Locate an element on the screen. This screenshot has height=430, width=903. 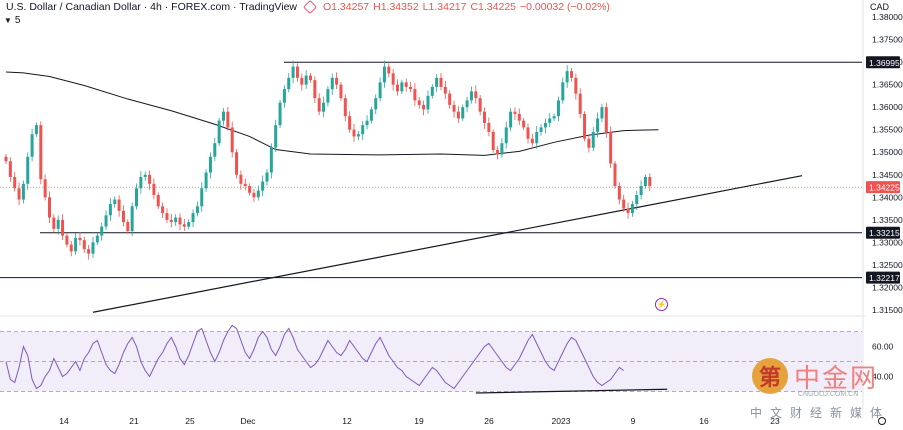
price-tick-label: 1.33500 is located at coordinates (887, 220).